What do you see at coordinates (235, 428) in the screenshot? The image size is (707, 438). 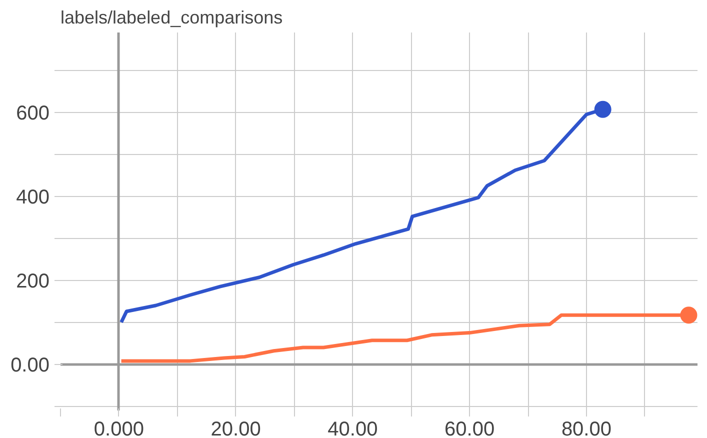 I see `x-tick-label: 20.00` at bounding box center [235, 428].